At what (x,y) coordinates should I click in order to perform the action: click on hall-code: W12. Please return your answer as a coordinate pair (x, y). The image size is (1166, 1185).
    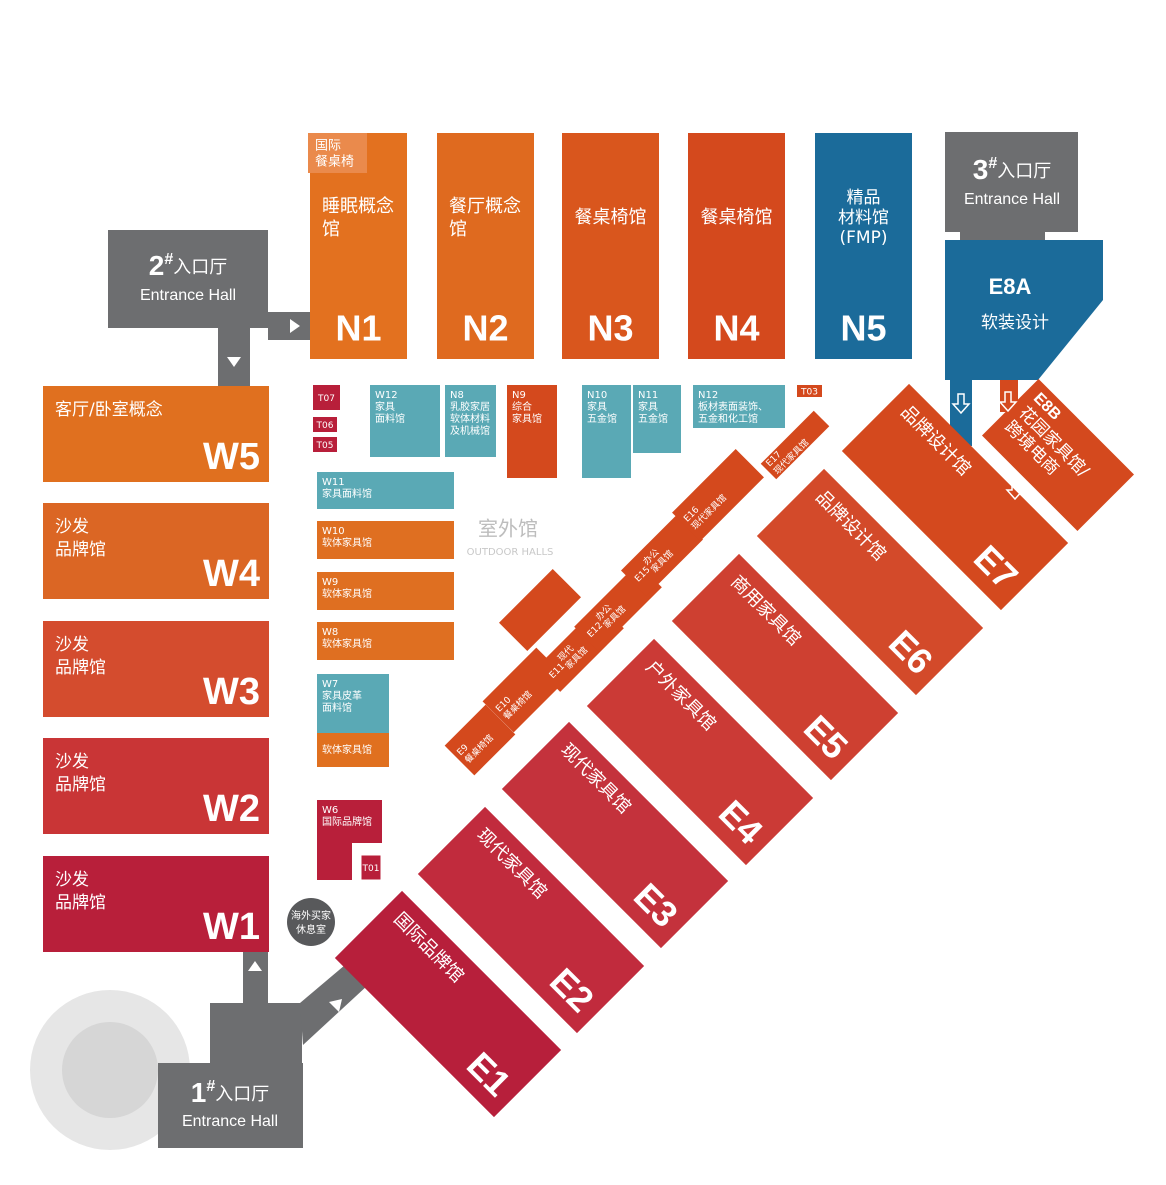
    Looking at the image, I should click on (386, 395).